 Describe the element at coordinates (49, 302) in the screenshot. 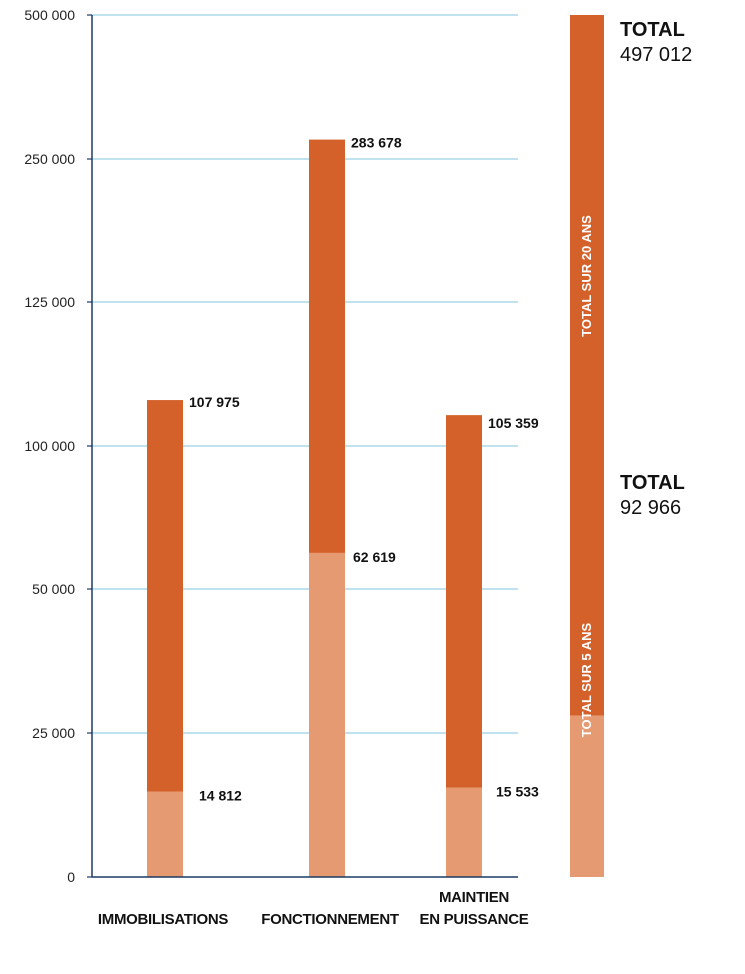

I see `y-tick-label: 125 000` at that location.